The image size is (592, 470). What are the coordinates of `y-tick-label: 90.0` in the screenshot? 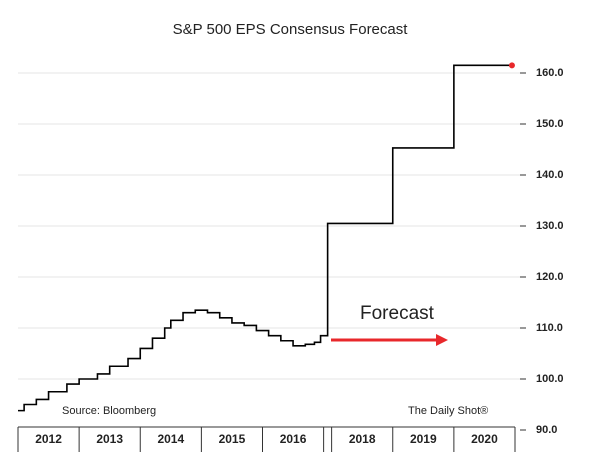 It's located at (546, 430).